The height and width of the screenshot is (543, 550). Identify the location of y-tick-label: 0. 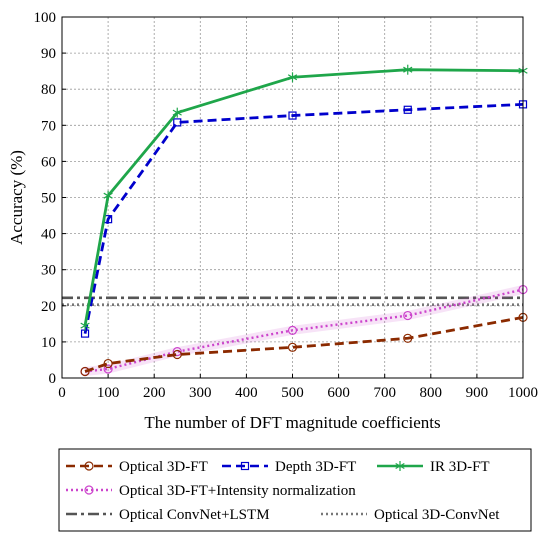
(53, 379).